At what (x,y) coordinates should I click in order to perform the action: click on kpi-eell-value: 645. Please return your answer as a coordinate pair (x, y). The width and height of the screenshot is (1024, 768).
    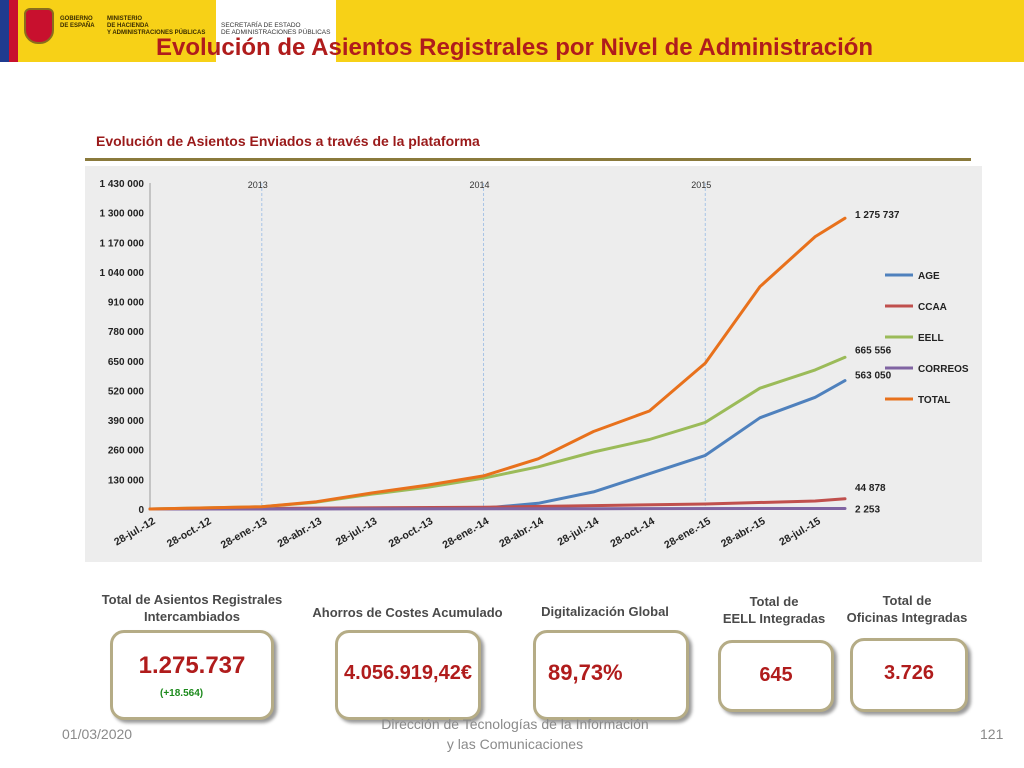
    Looking at the image, I should click on (776, 675).